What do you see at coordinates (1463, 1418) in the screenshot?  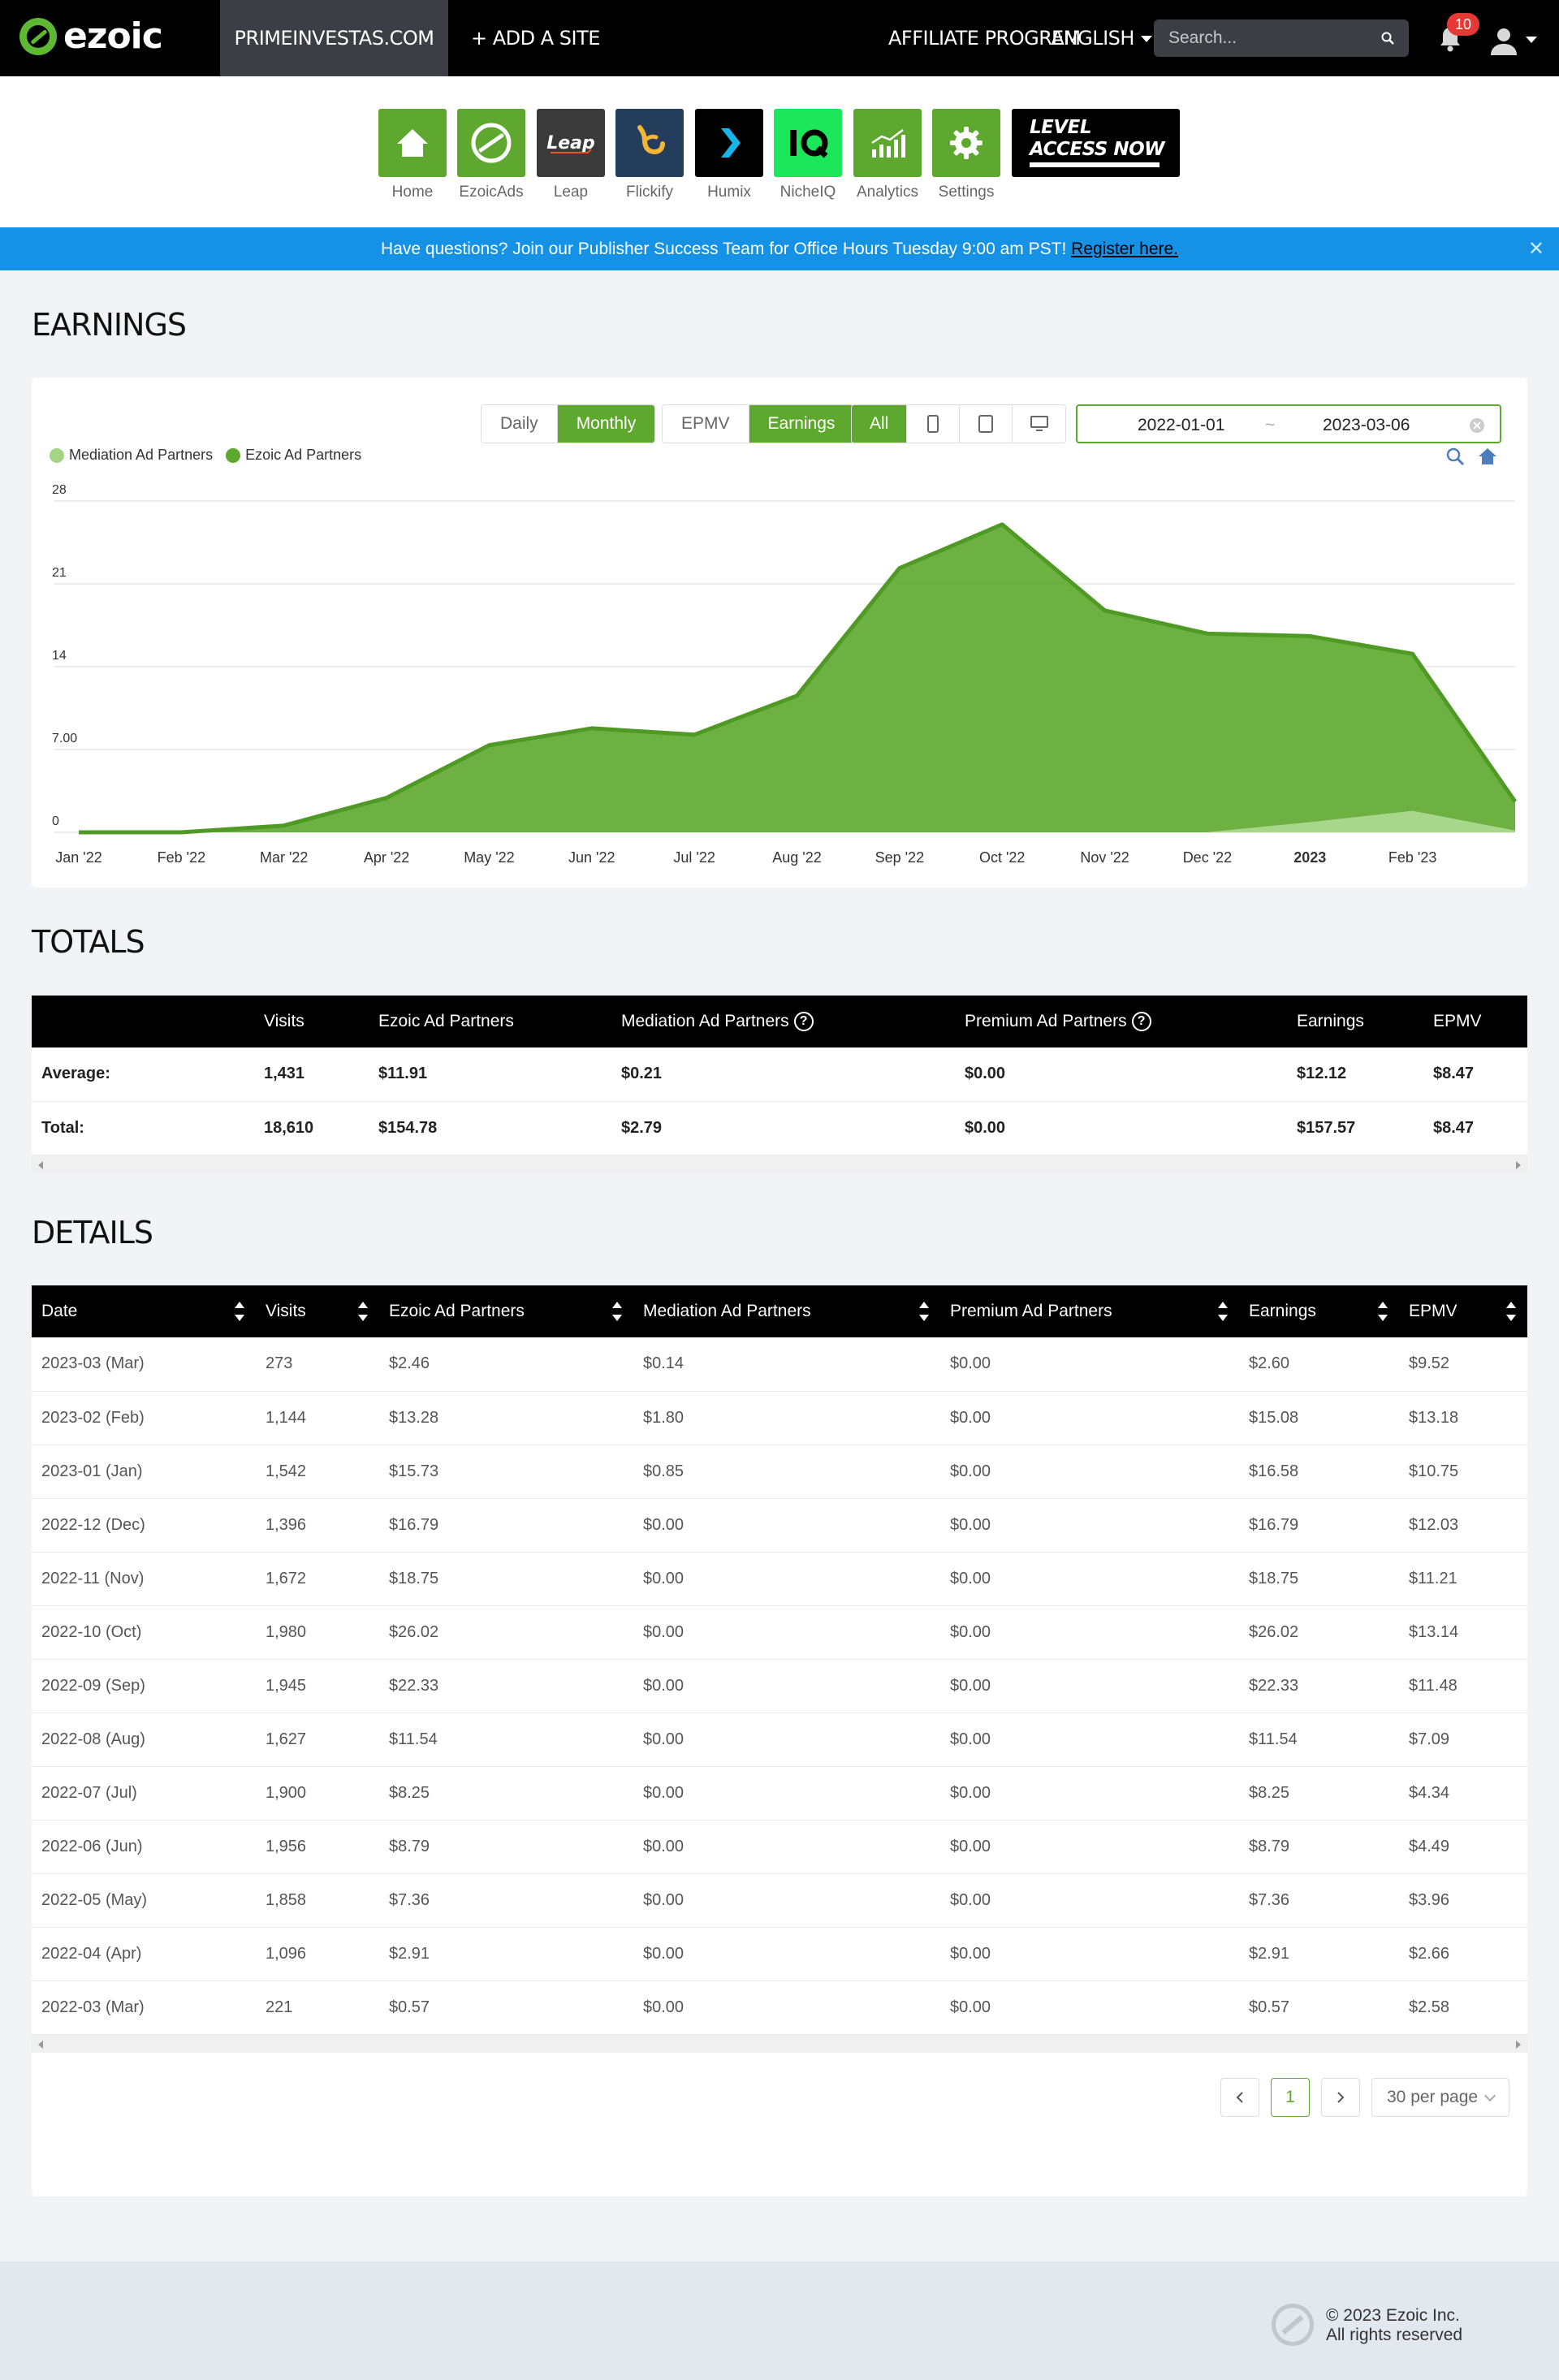 I see `table-cell: $13.18` at bounding box center [1463, 1418].